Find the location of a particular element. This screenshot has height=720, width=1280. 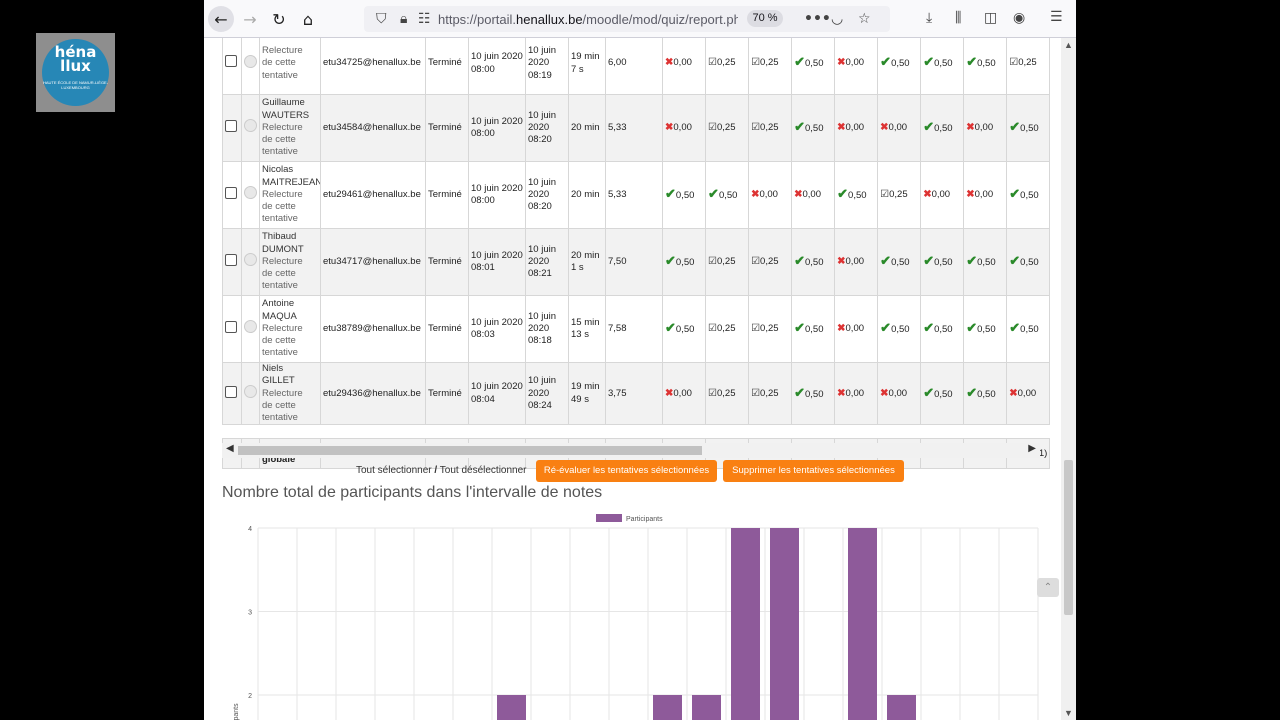

page-scroll-thumb is located at coordinates (1068, 537).